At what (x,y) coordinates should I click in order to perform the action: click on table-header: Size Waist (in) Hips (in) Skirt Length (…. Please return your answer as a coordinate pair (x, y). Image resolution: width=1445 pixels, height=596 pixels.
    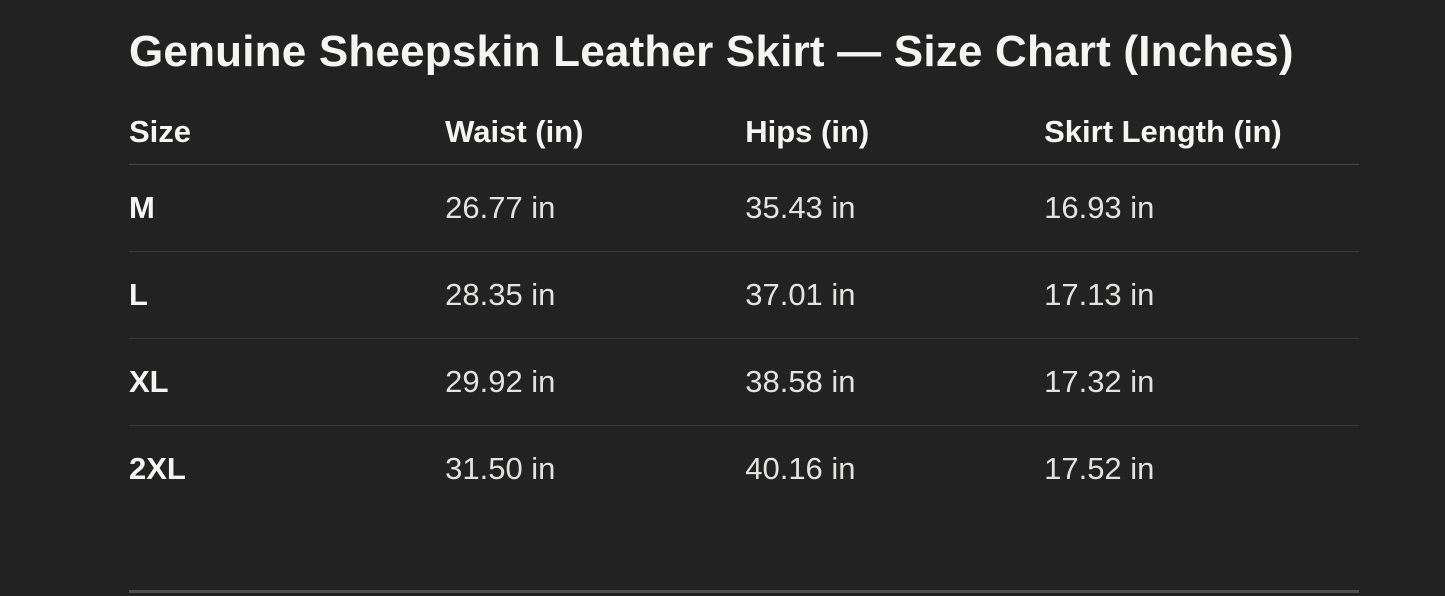
    Looking at the image, I should click on (744, 121).